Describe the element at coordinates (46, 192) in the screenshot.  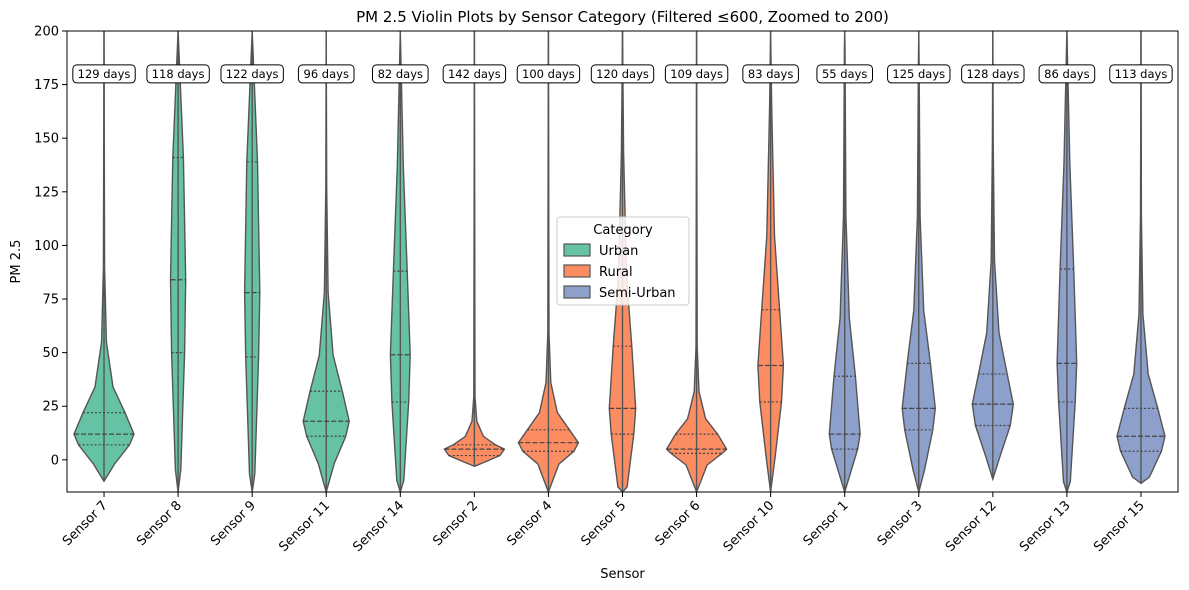
I see `y-tick-label: 125` at that location.